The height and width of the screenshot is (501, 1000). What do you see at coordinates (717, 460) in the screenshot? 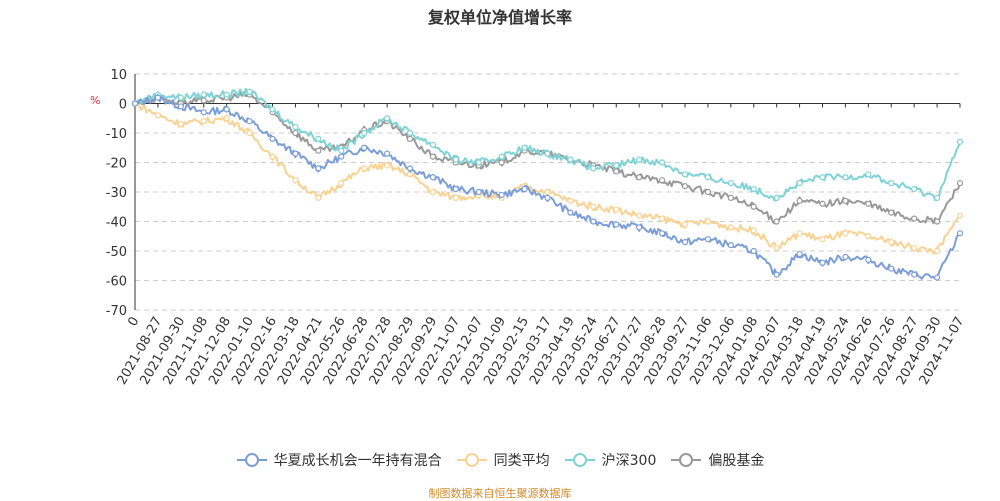
I see `legend-item: 偏股基金` at bounding box center [717, 460].